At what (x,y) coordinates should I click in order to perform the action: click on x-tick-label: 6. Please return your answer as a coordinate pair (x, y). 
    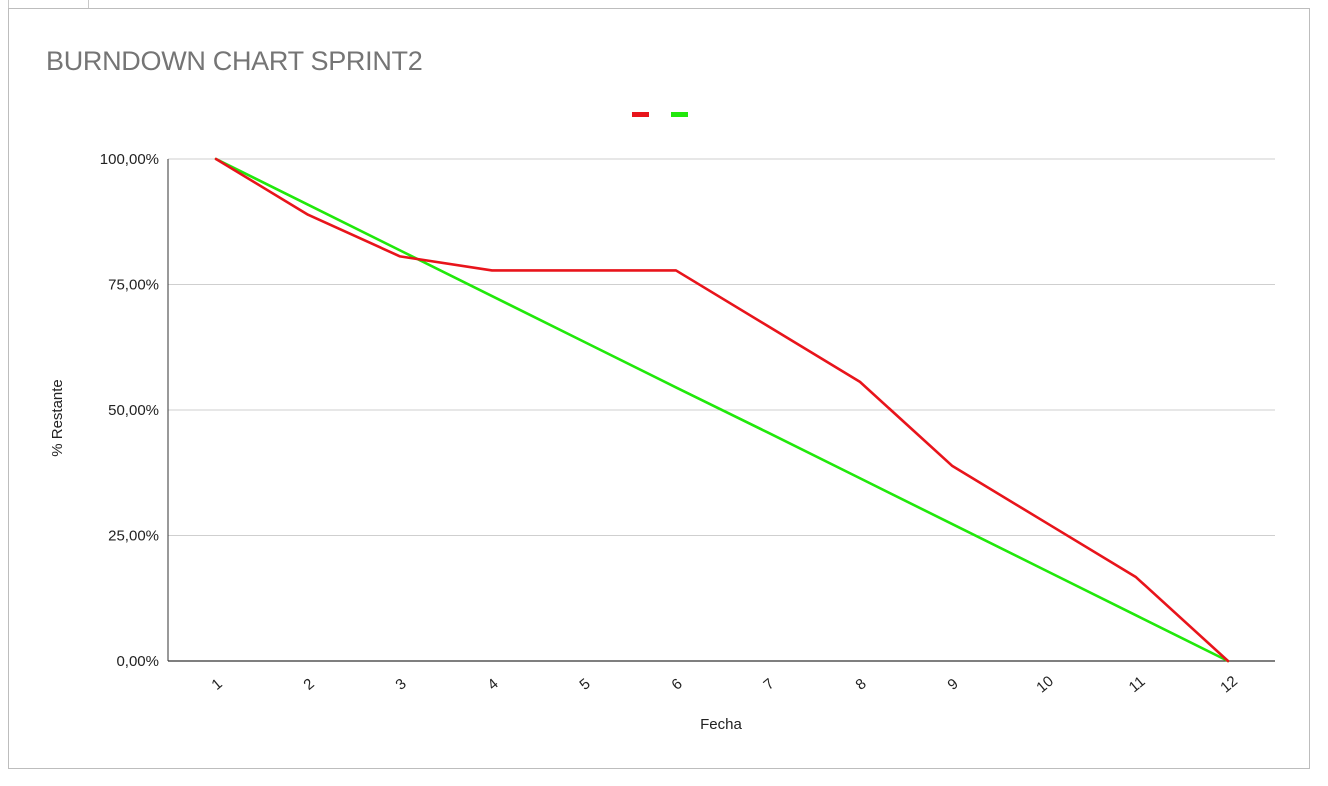
    Looking at the image, I should click on (676, 684).